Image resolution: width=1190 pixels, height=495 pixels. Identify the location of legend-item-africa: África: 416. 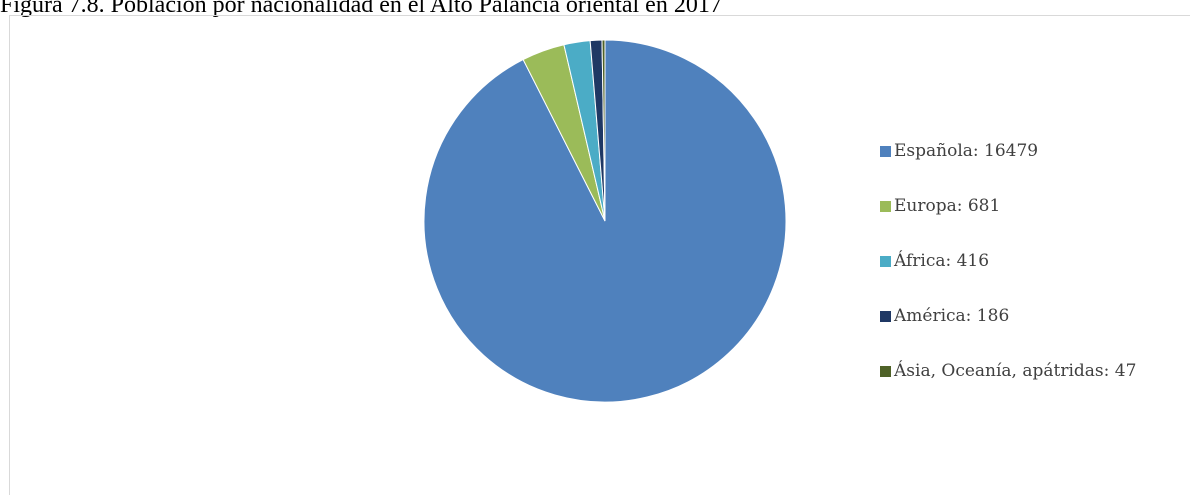
(934, 261).